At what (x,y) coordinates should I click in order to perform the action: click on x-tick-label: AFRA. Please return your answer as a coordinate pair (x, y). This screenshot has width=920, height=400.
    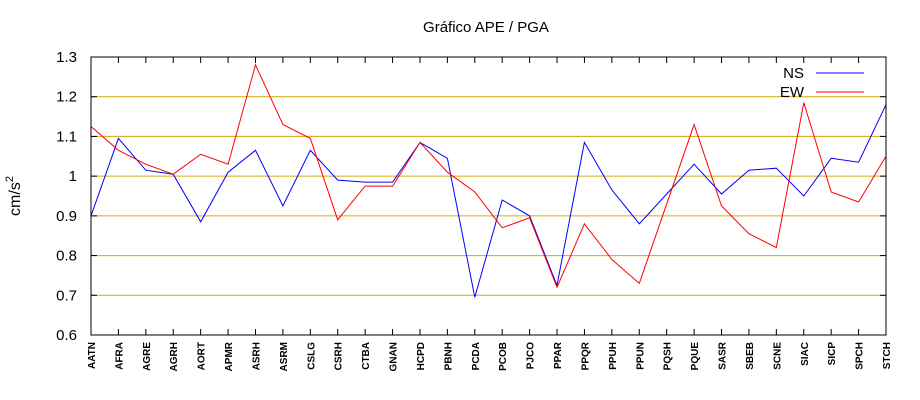
    Looking at the image, I should click on (119, 356).